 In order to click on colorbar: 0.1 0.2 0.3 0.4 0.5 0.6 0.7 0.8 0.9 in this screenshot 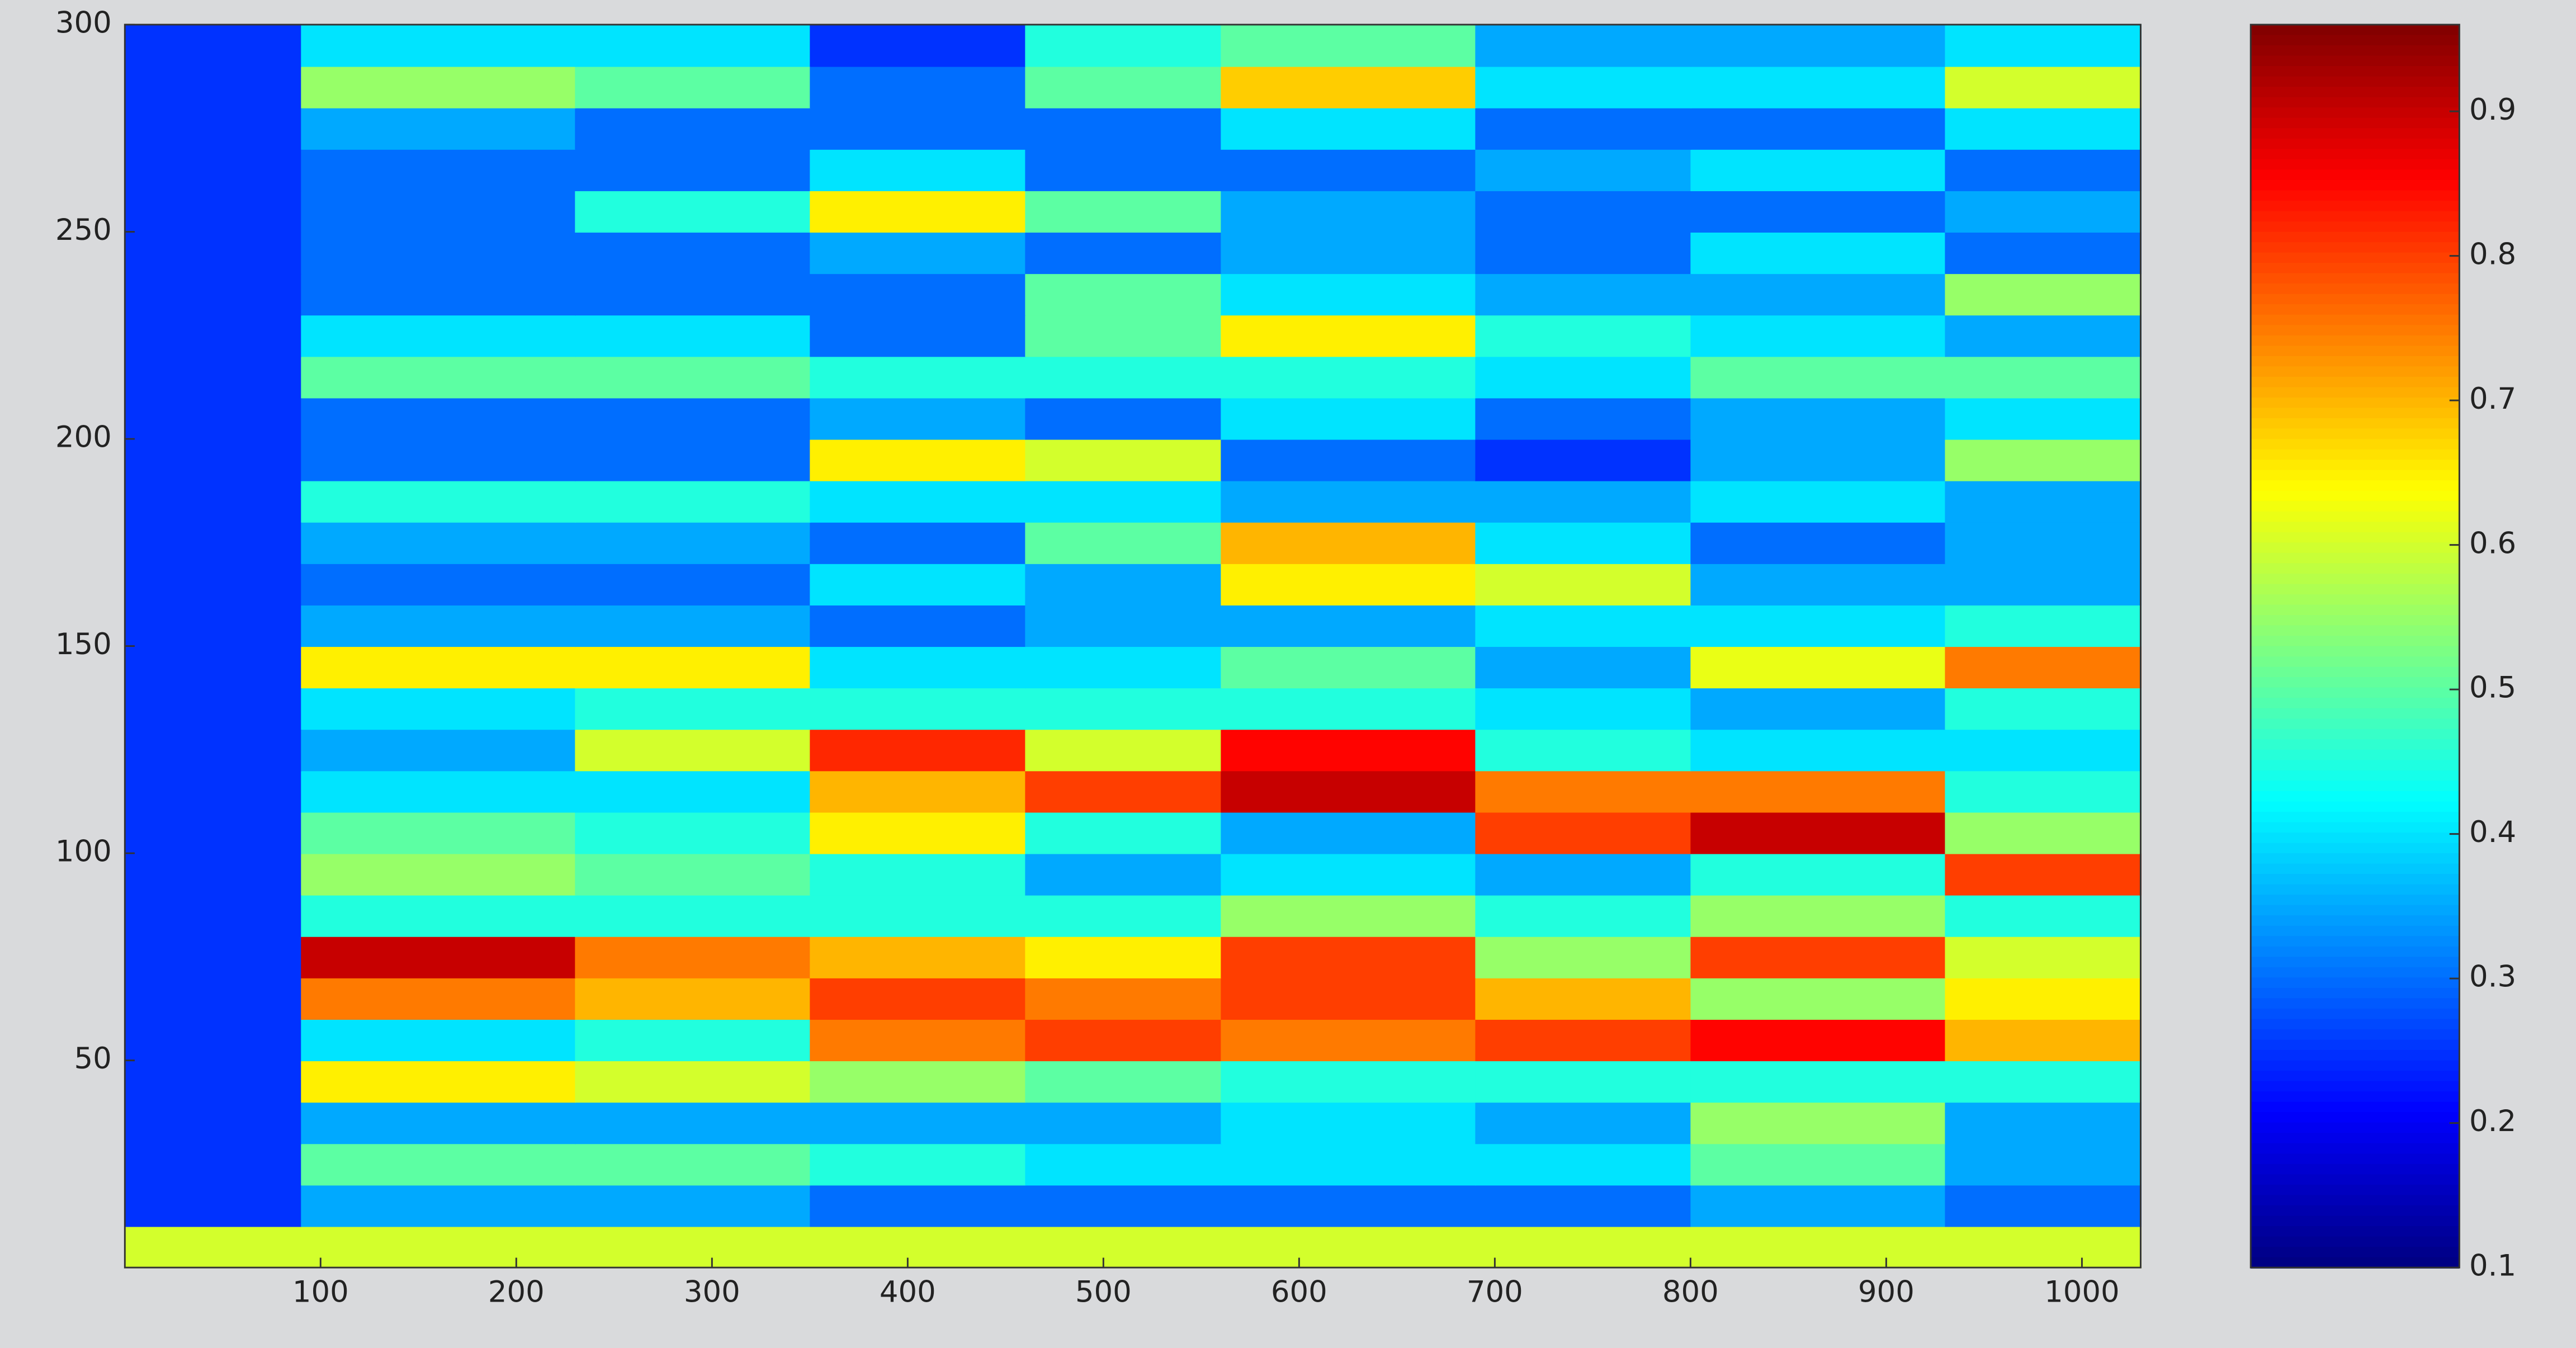, I will do `click(2382, 653)`.